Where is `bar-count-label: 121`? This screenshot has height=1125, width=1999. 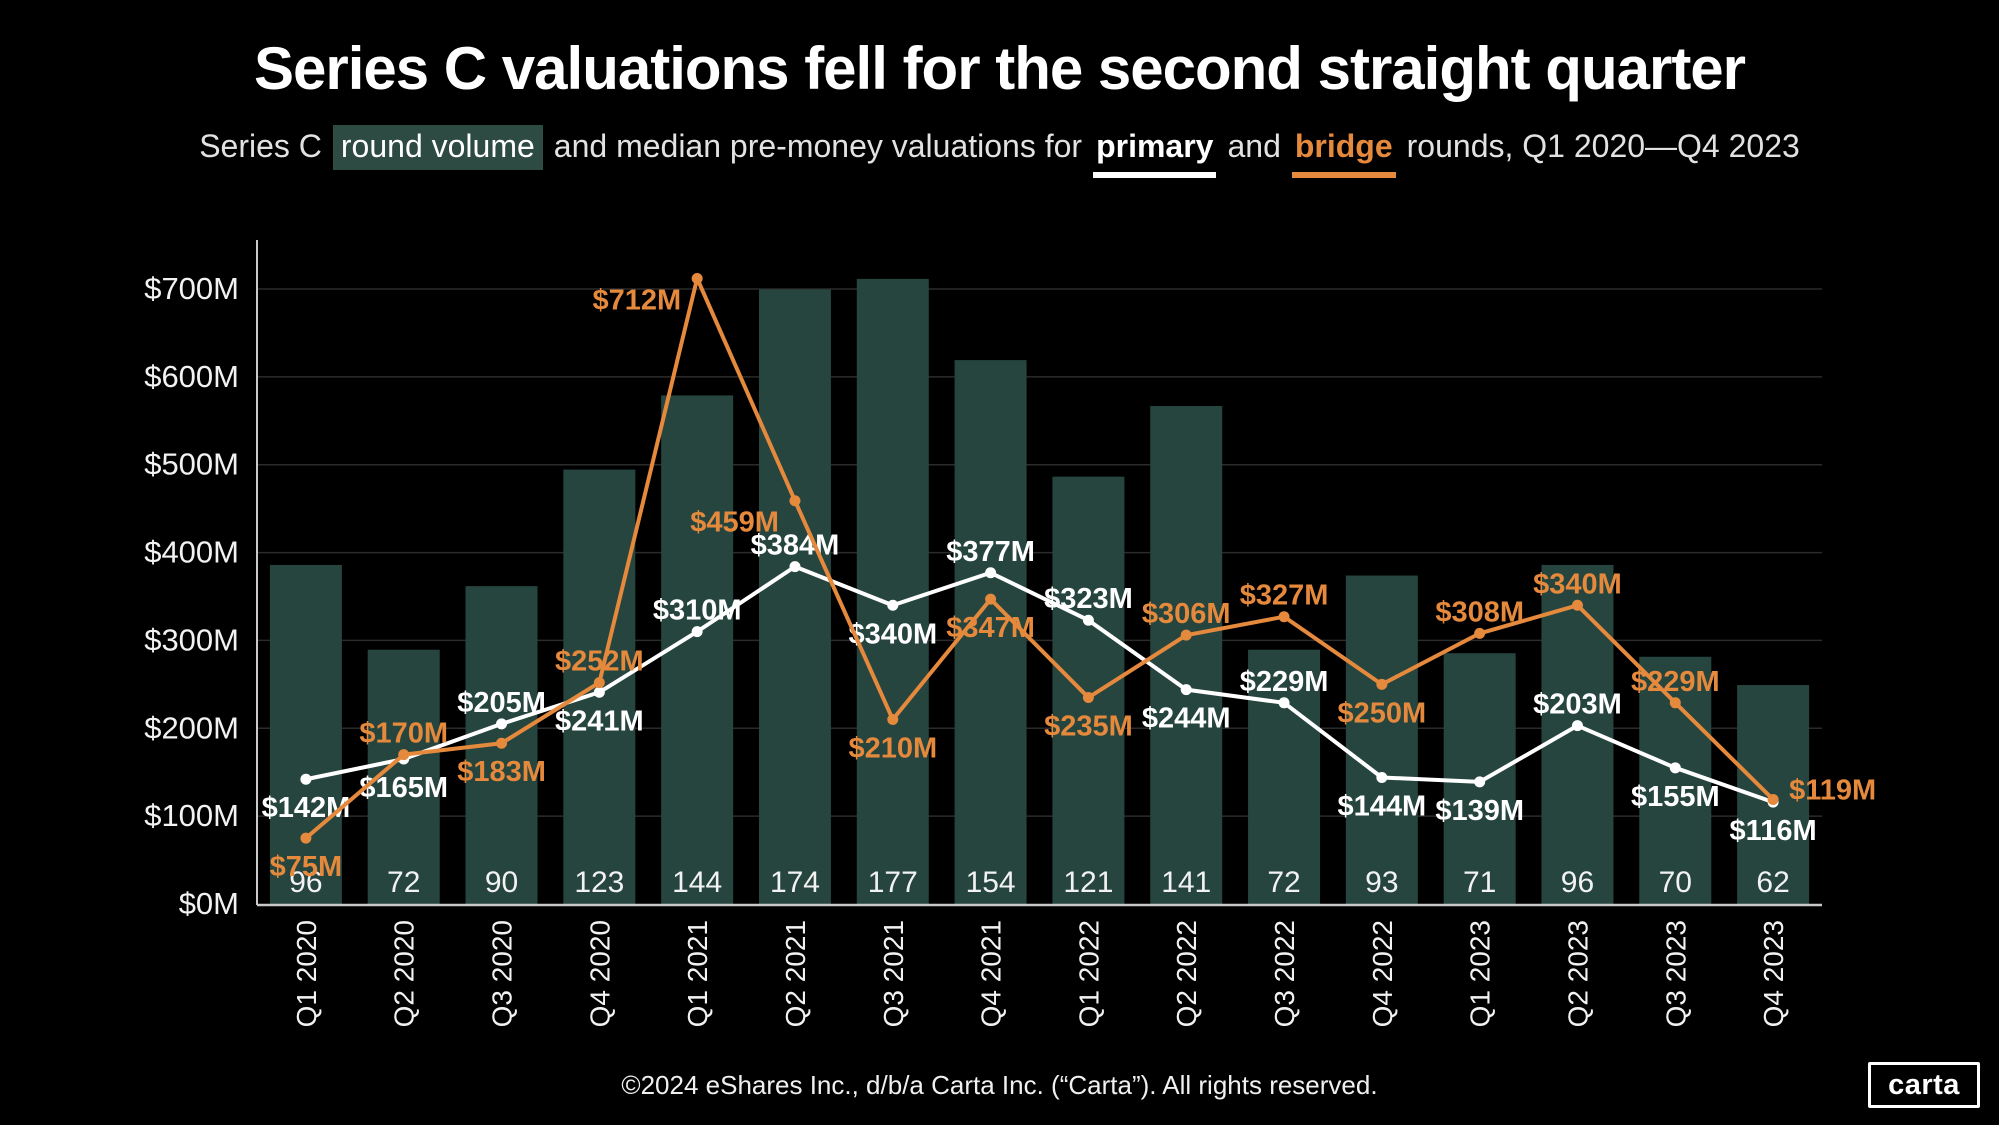 bar-count-label: 121 is located at coordinates (1088, 882).